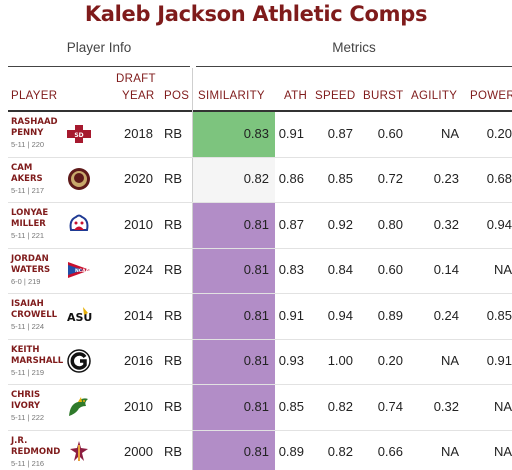 The image size is (512, 470). Describe the element at coordinates (25, 349) in the screenshot. I see `player-first-name: Keith` at that location.